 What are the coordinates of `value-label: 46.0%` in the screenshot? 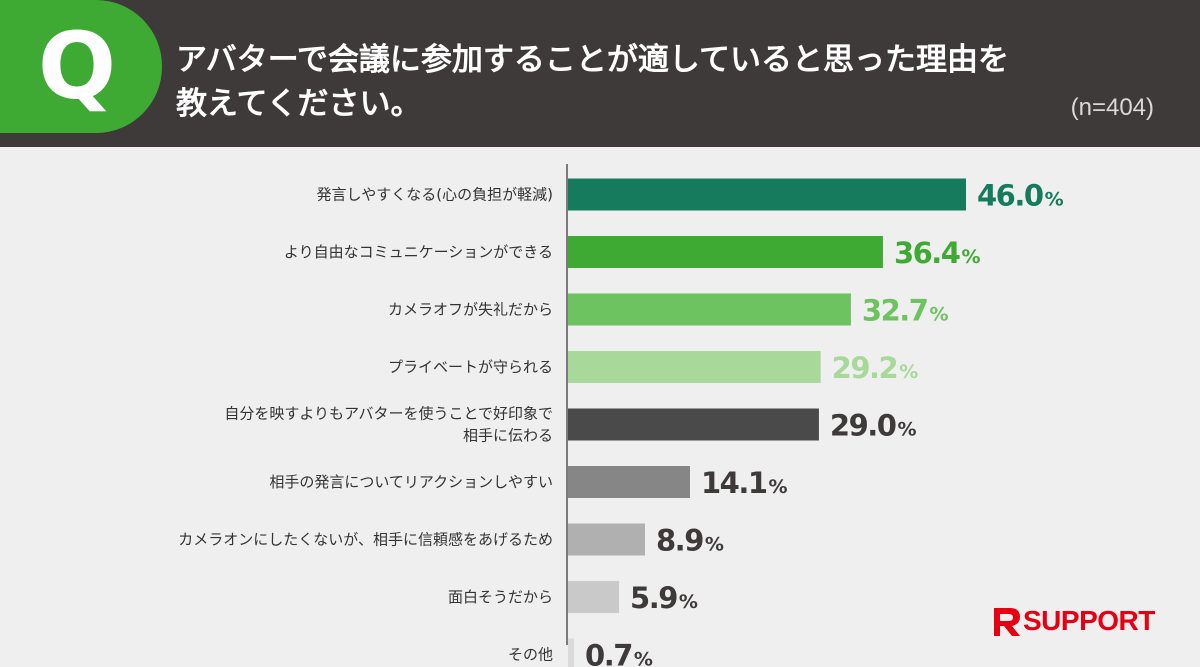 It's located at (1020, 196).